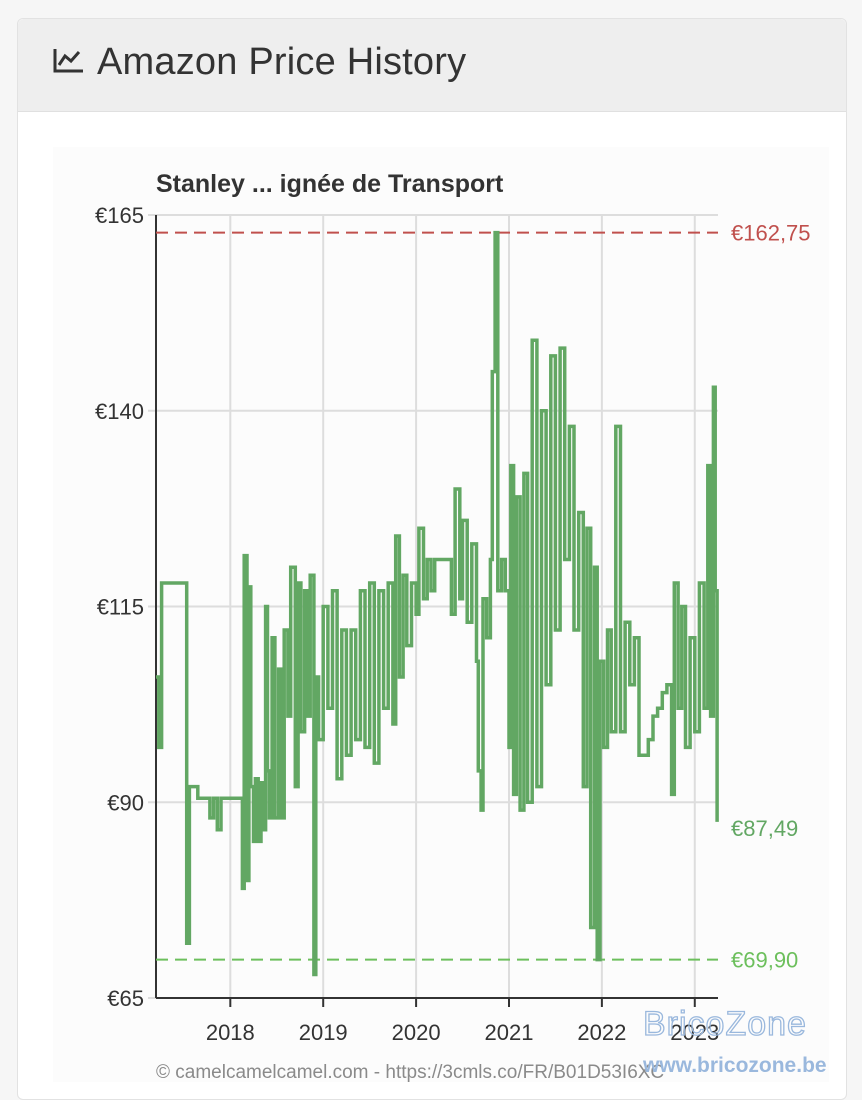 Image resolution: width=862 pixels, height=1100 pixels. What do you see at coordinates (119, 215) in the screenshot?
I see `y-tick-label: €165` at bounding box center [119, 215].